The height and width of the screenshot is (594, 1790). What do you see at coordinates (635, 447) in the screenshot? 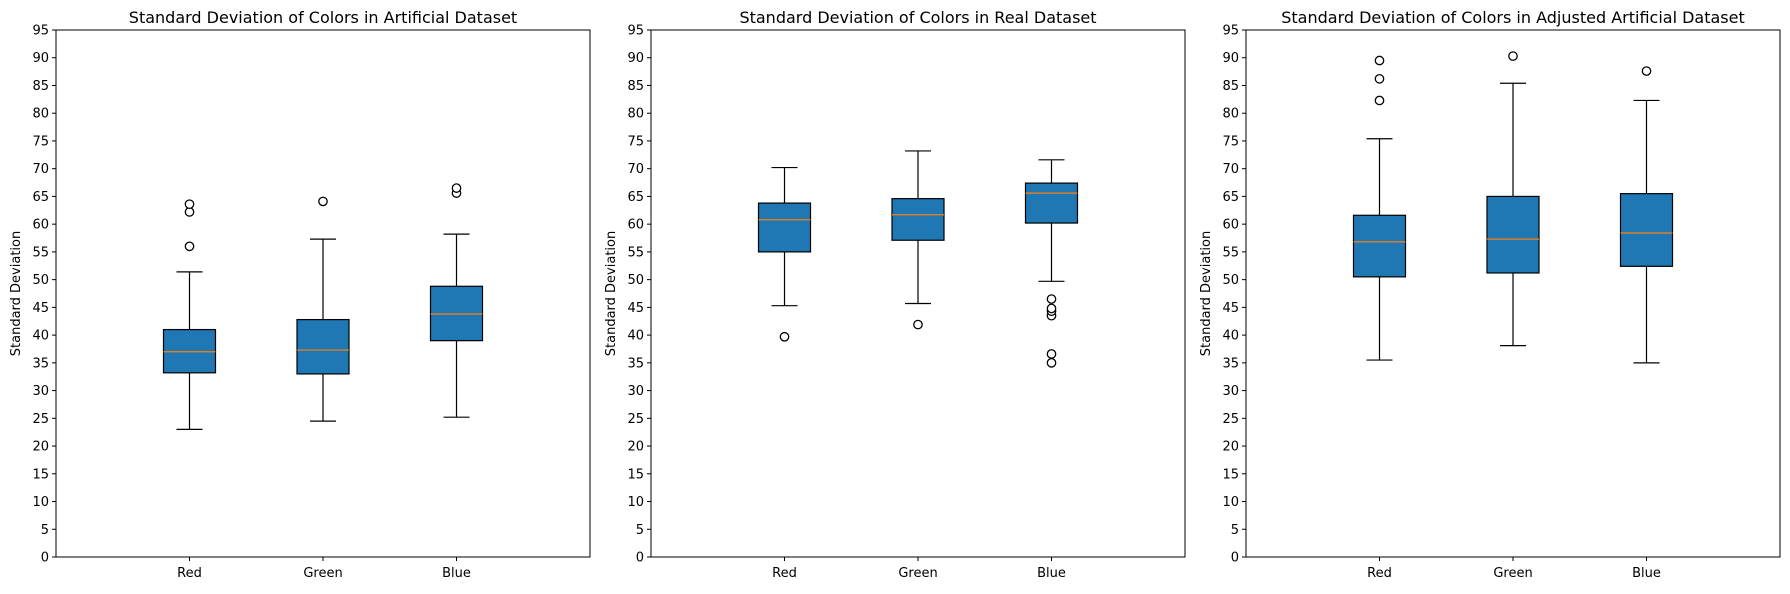
I see `y-tick-label: 20` at bounding box center [635, 447].